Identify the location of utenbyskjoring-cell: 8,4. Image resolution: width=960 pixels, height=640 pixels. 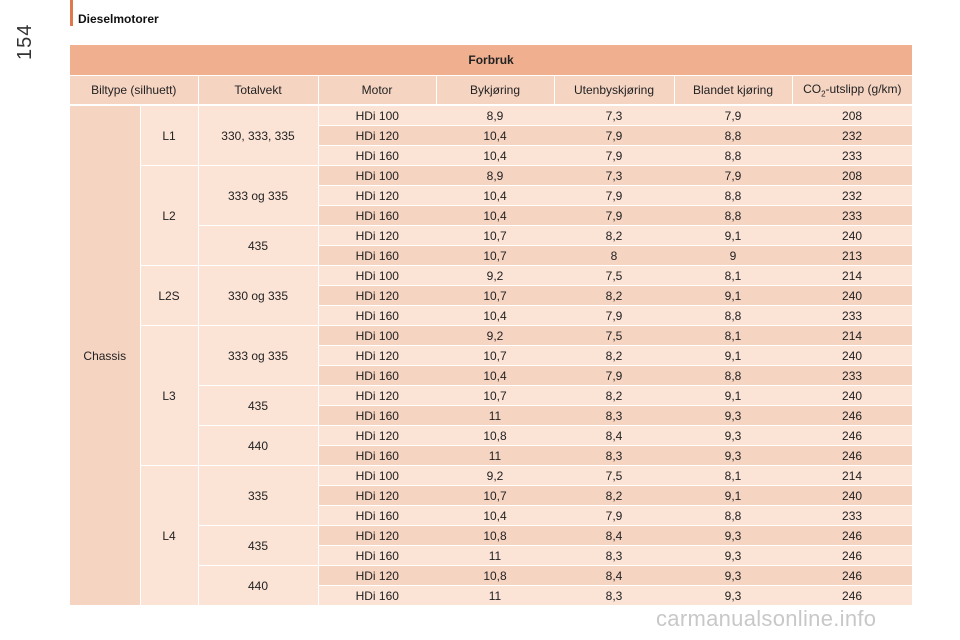
(614, 535).